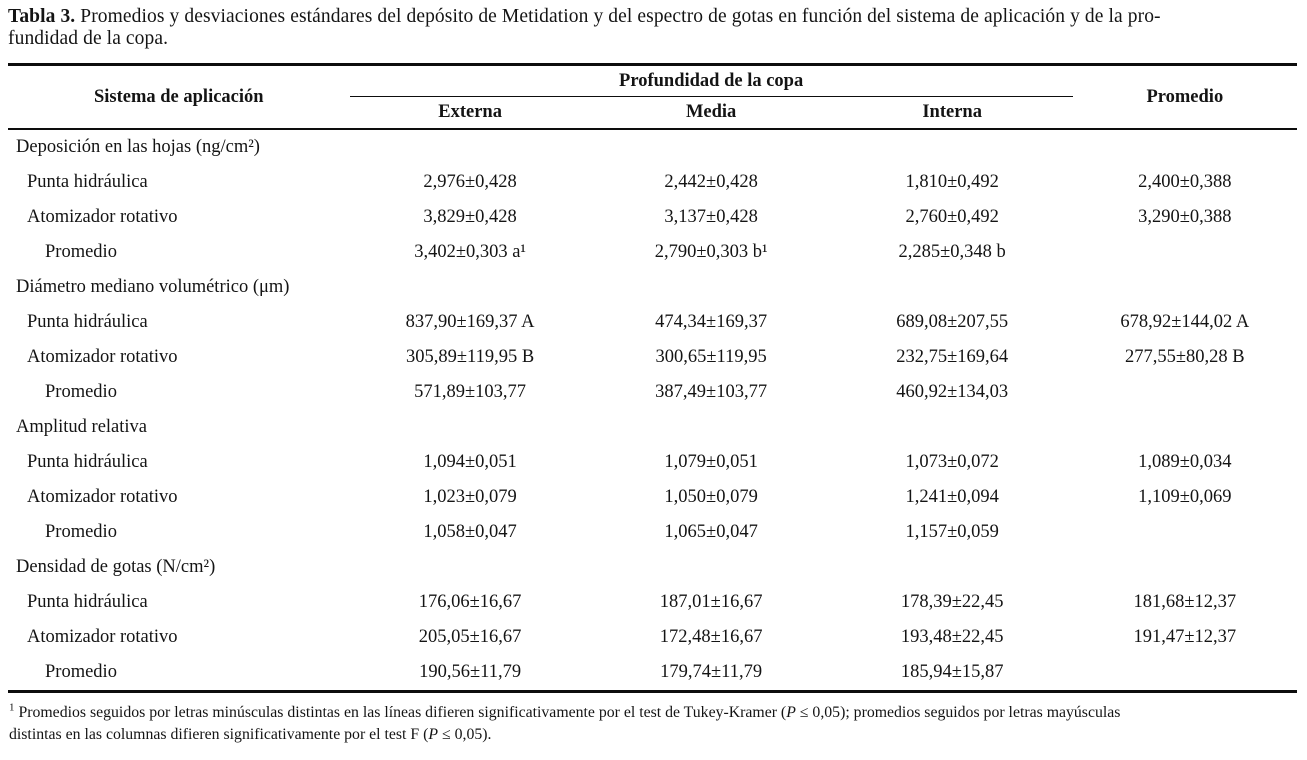  Describe the element at coordinates (470, 602) in the screenshot. I see `cell-externa: 176,06±16,67` at that location.